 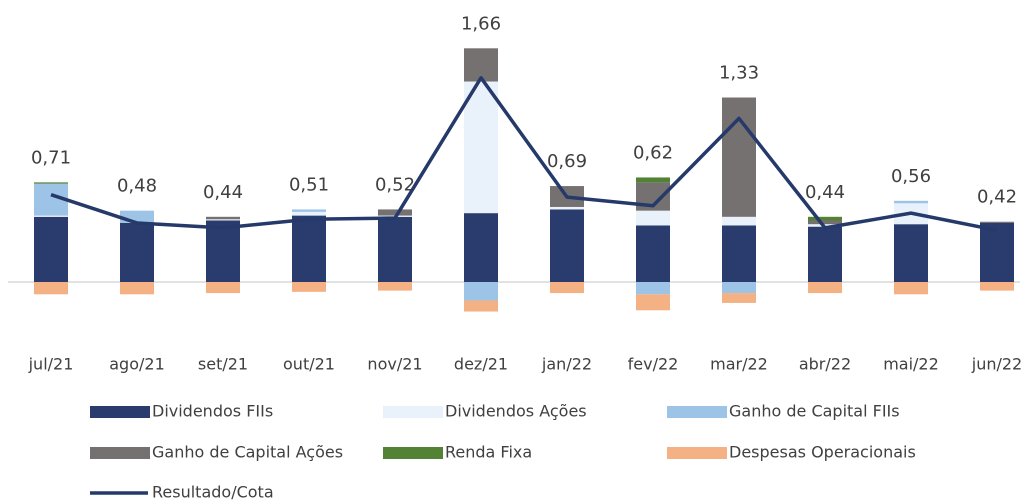 I want to click on data-label: 0,42, so click(x=997, y=197).